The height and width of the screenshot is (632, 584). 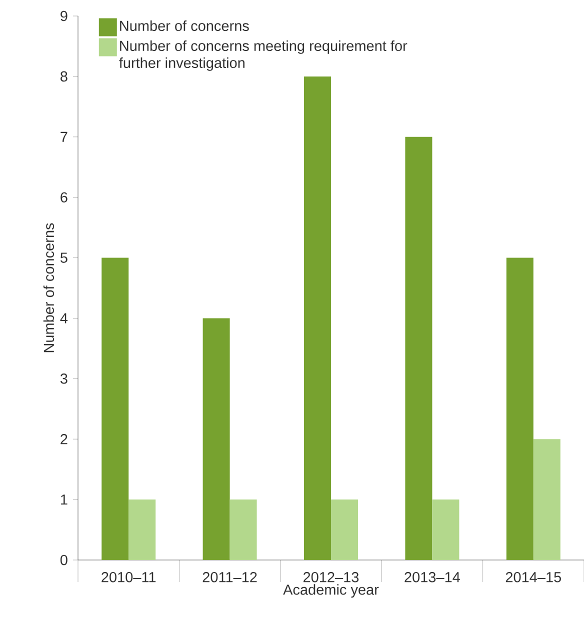 I want to click on x-tick-label: 2011–12, so click(x=229, y=577).